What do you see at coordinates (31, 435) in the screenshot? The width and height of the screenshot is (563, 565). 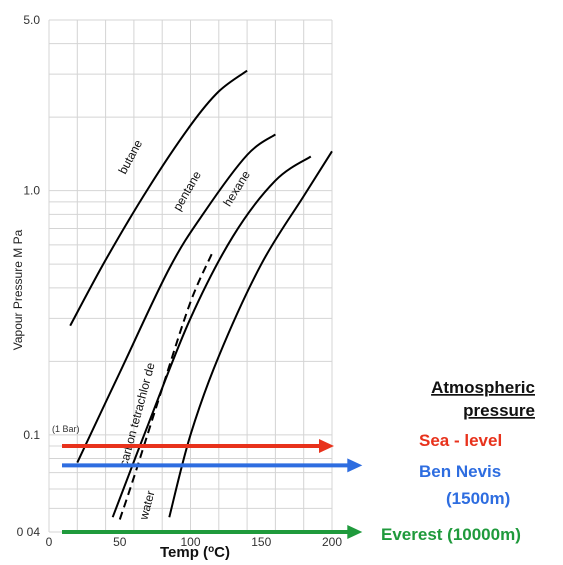 I see `y-tick-label: 0.1` at bounding box center [31, 435].